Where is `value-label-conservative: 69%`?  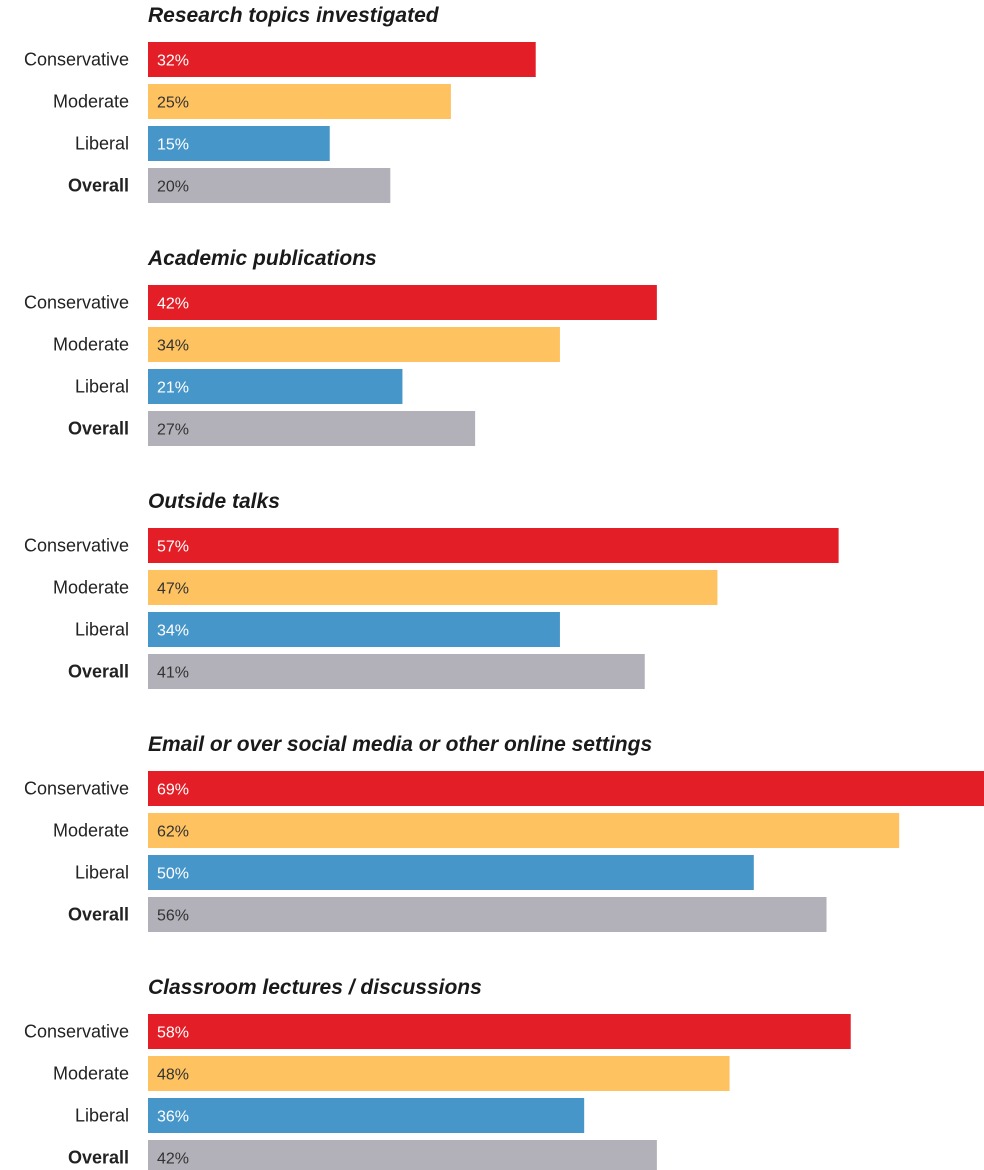 value-label-conservative: 69% is located at coordinates (173, 790).